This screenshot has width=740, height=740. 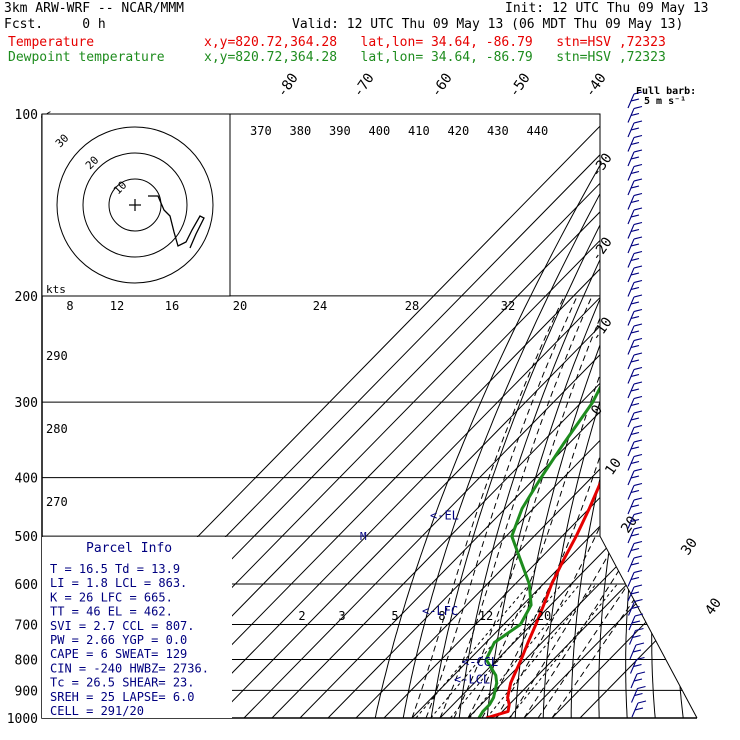 What do you see at coordinates (26, 115) in the screenshot?
I see `pressure-label: 100` at bounding box center [26, 115].